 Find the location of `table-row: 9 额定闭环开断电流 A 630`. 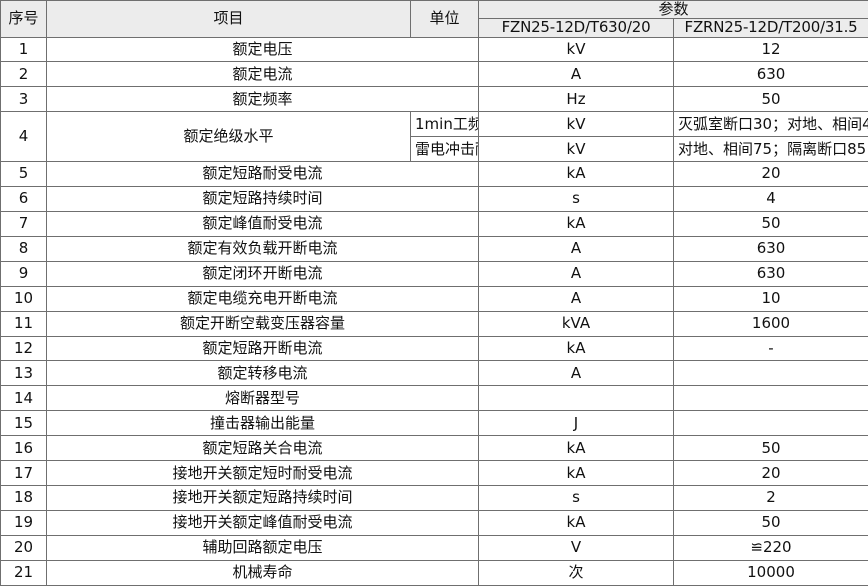

table-row: 9 额定闭环开断电流 A 630 is located at coordinates (434, 273).